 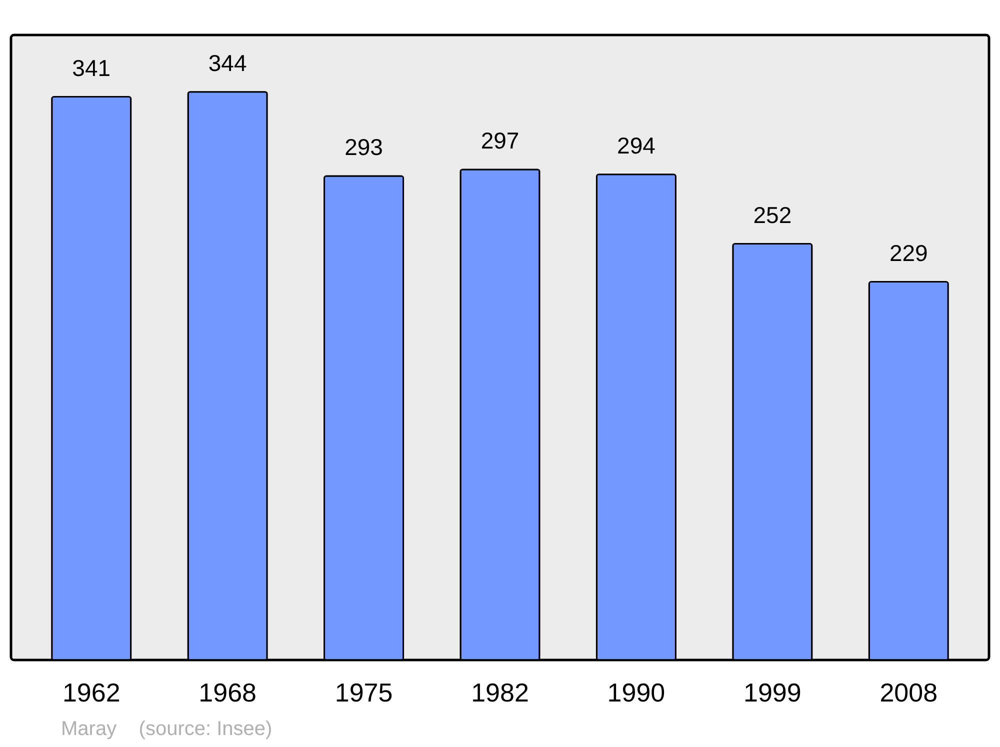 What do you see at coordinates (91, 67) in the screenshot?
I see `data-label: 341` at bounding box center [91, 67].